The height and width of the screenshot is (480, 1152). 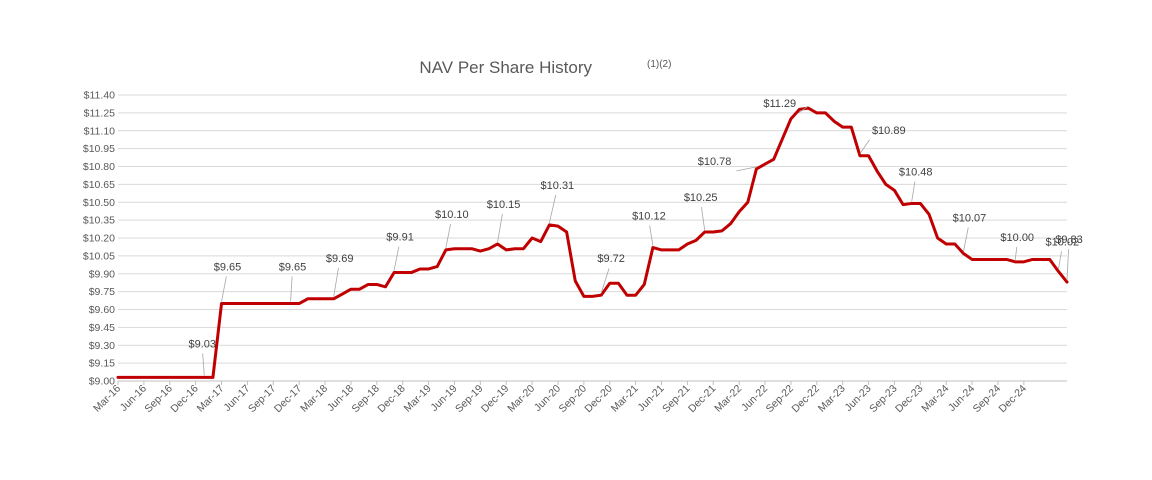 What do you see at coordinates (102, 310) in the screenshot?
I see `y-tick-label: $9.60` at bounding box center [102, 310].